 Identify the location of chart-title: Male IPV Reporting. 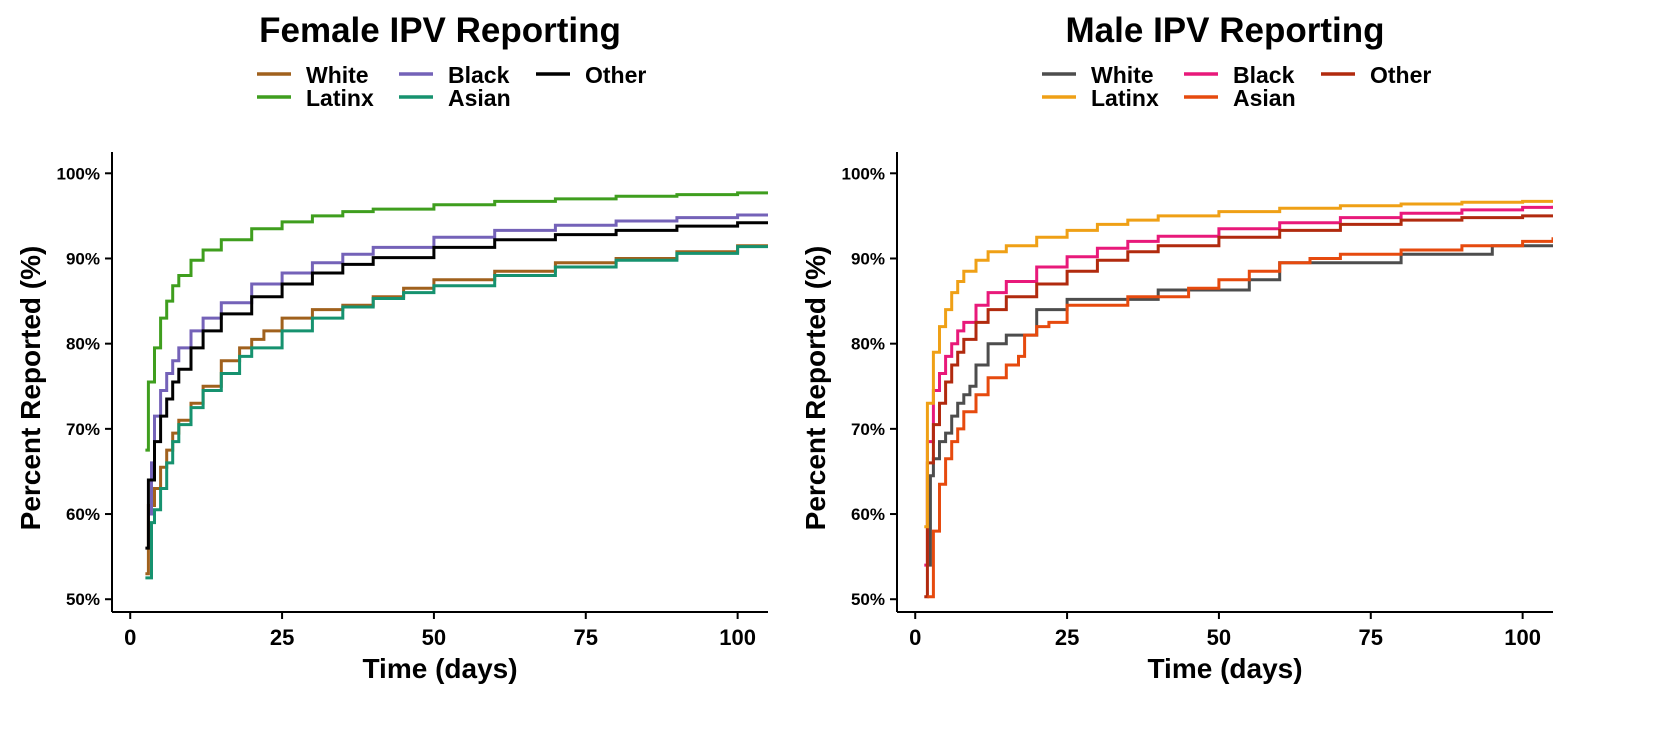
(1225, 30).